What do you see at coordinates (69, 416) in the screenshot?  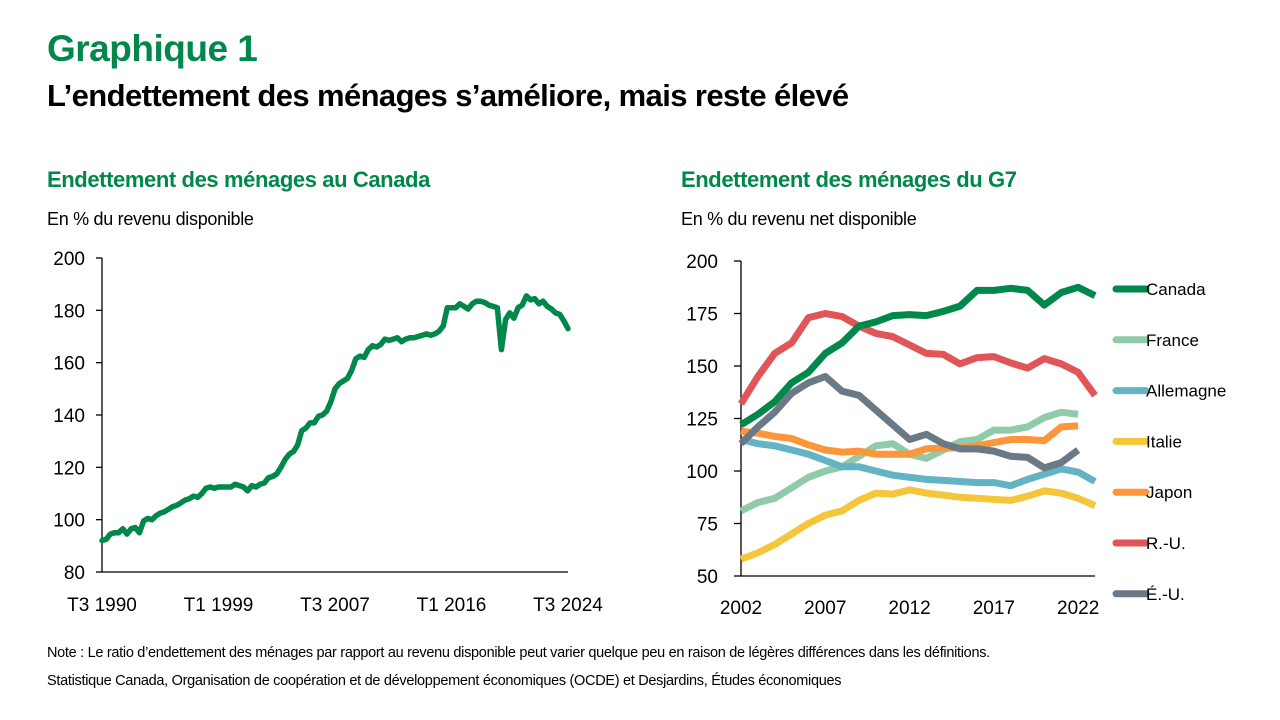 I see `y-tick-label: 140` at bounding box center [69, 416].